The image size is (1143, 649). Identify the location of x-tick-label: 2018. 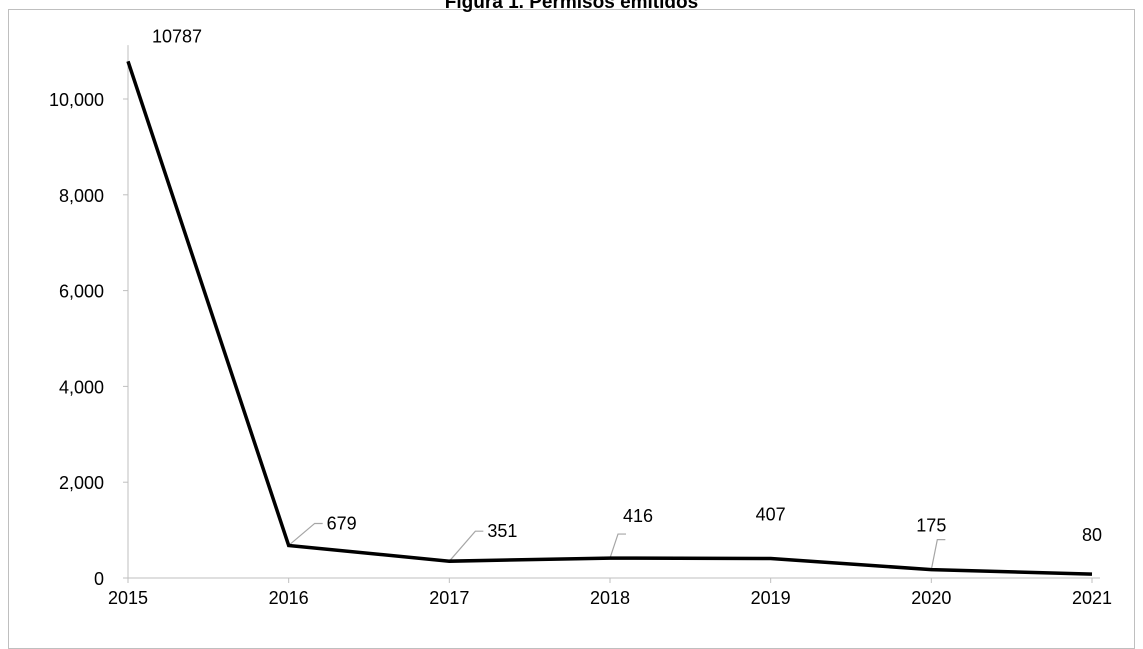
(610, 598).